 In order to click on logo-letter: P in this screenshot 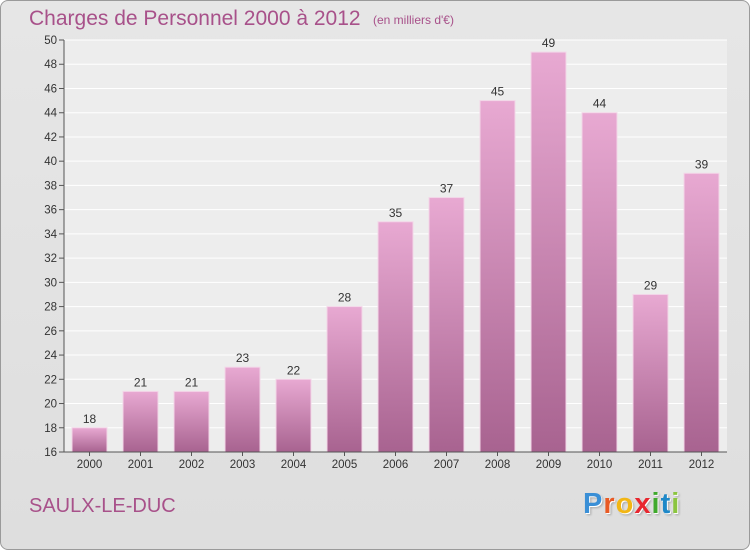, I will do `click(593, 504)`.